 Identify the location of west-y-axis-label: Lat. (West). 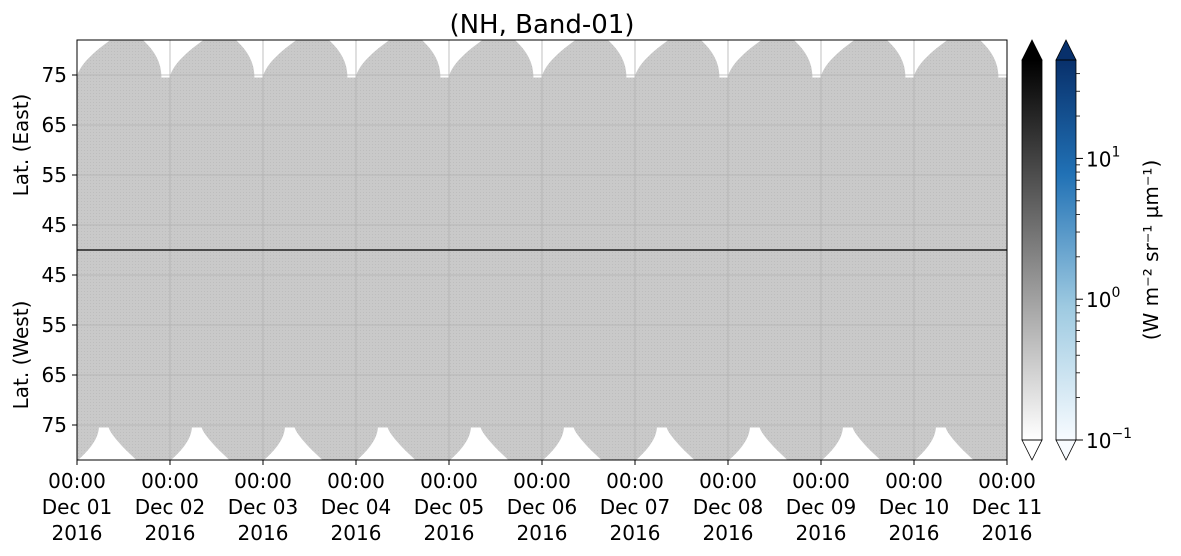
(21, 355).